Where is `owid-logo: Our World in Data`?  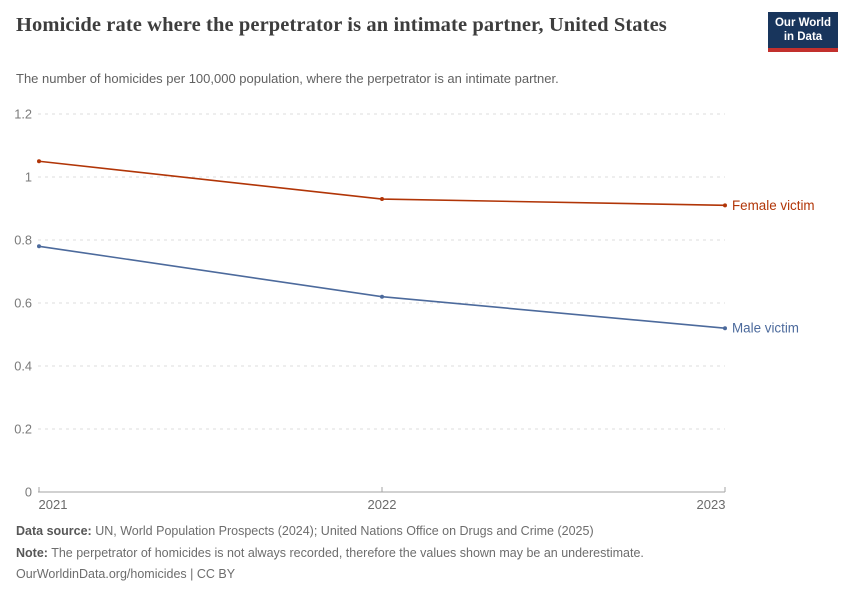
owid-logo: Our World in Data is located at coordinates (803, 32).